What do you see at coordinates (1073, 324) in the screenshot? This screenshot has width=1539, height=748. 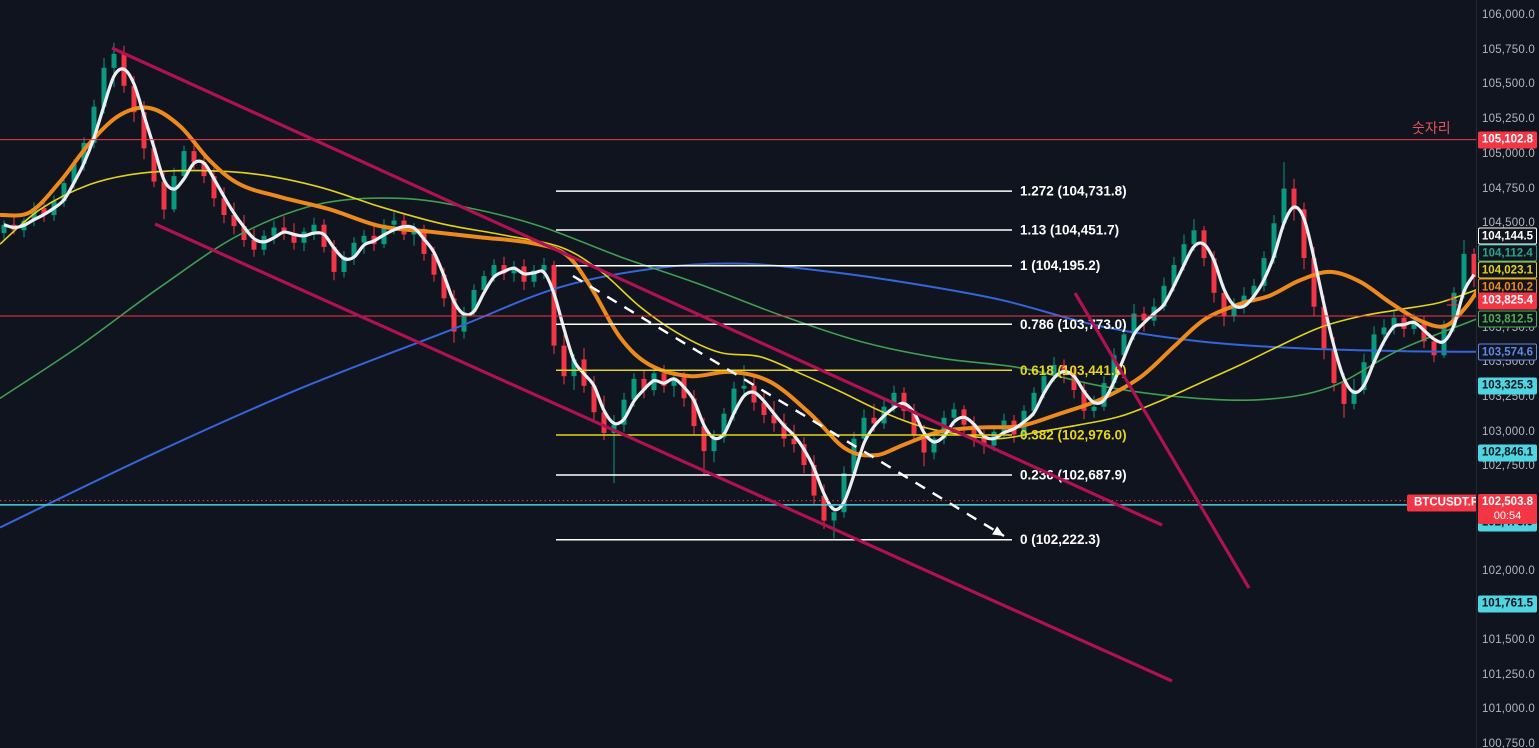 I see `fib-level-label-0.786: 0.786 (103,773.0)` at bounding box center [1073, 324].